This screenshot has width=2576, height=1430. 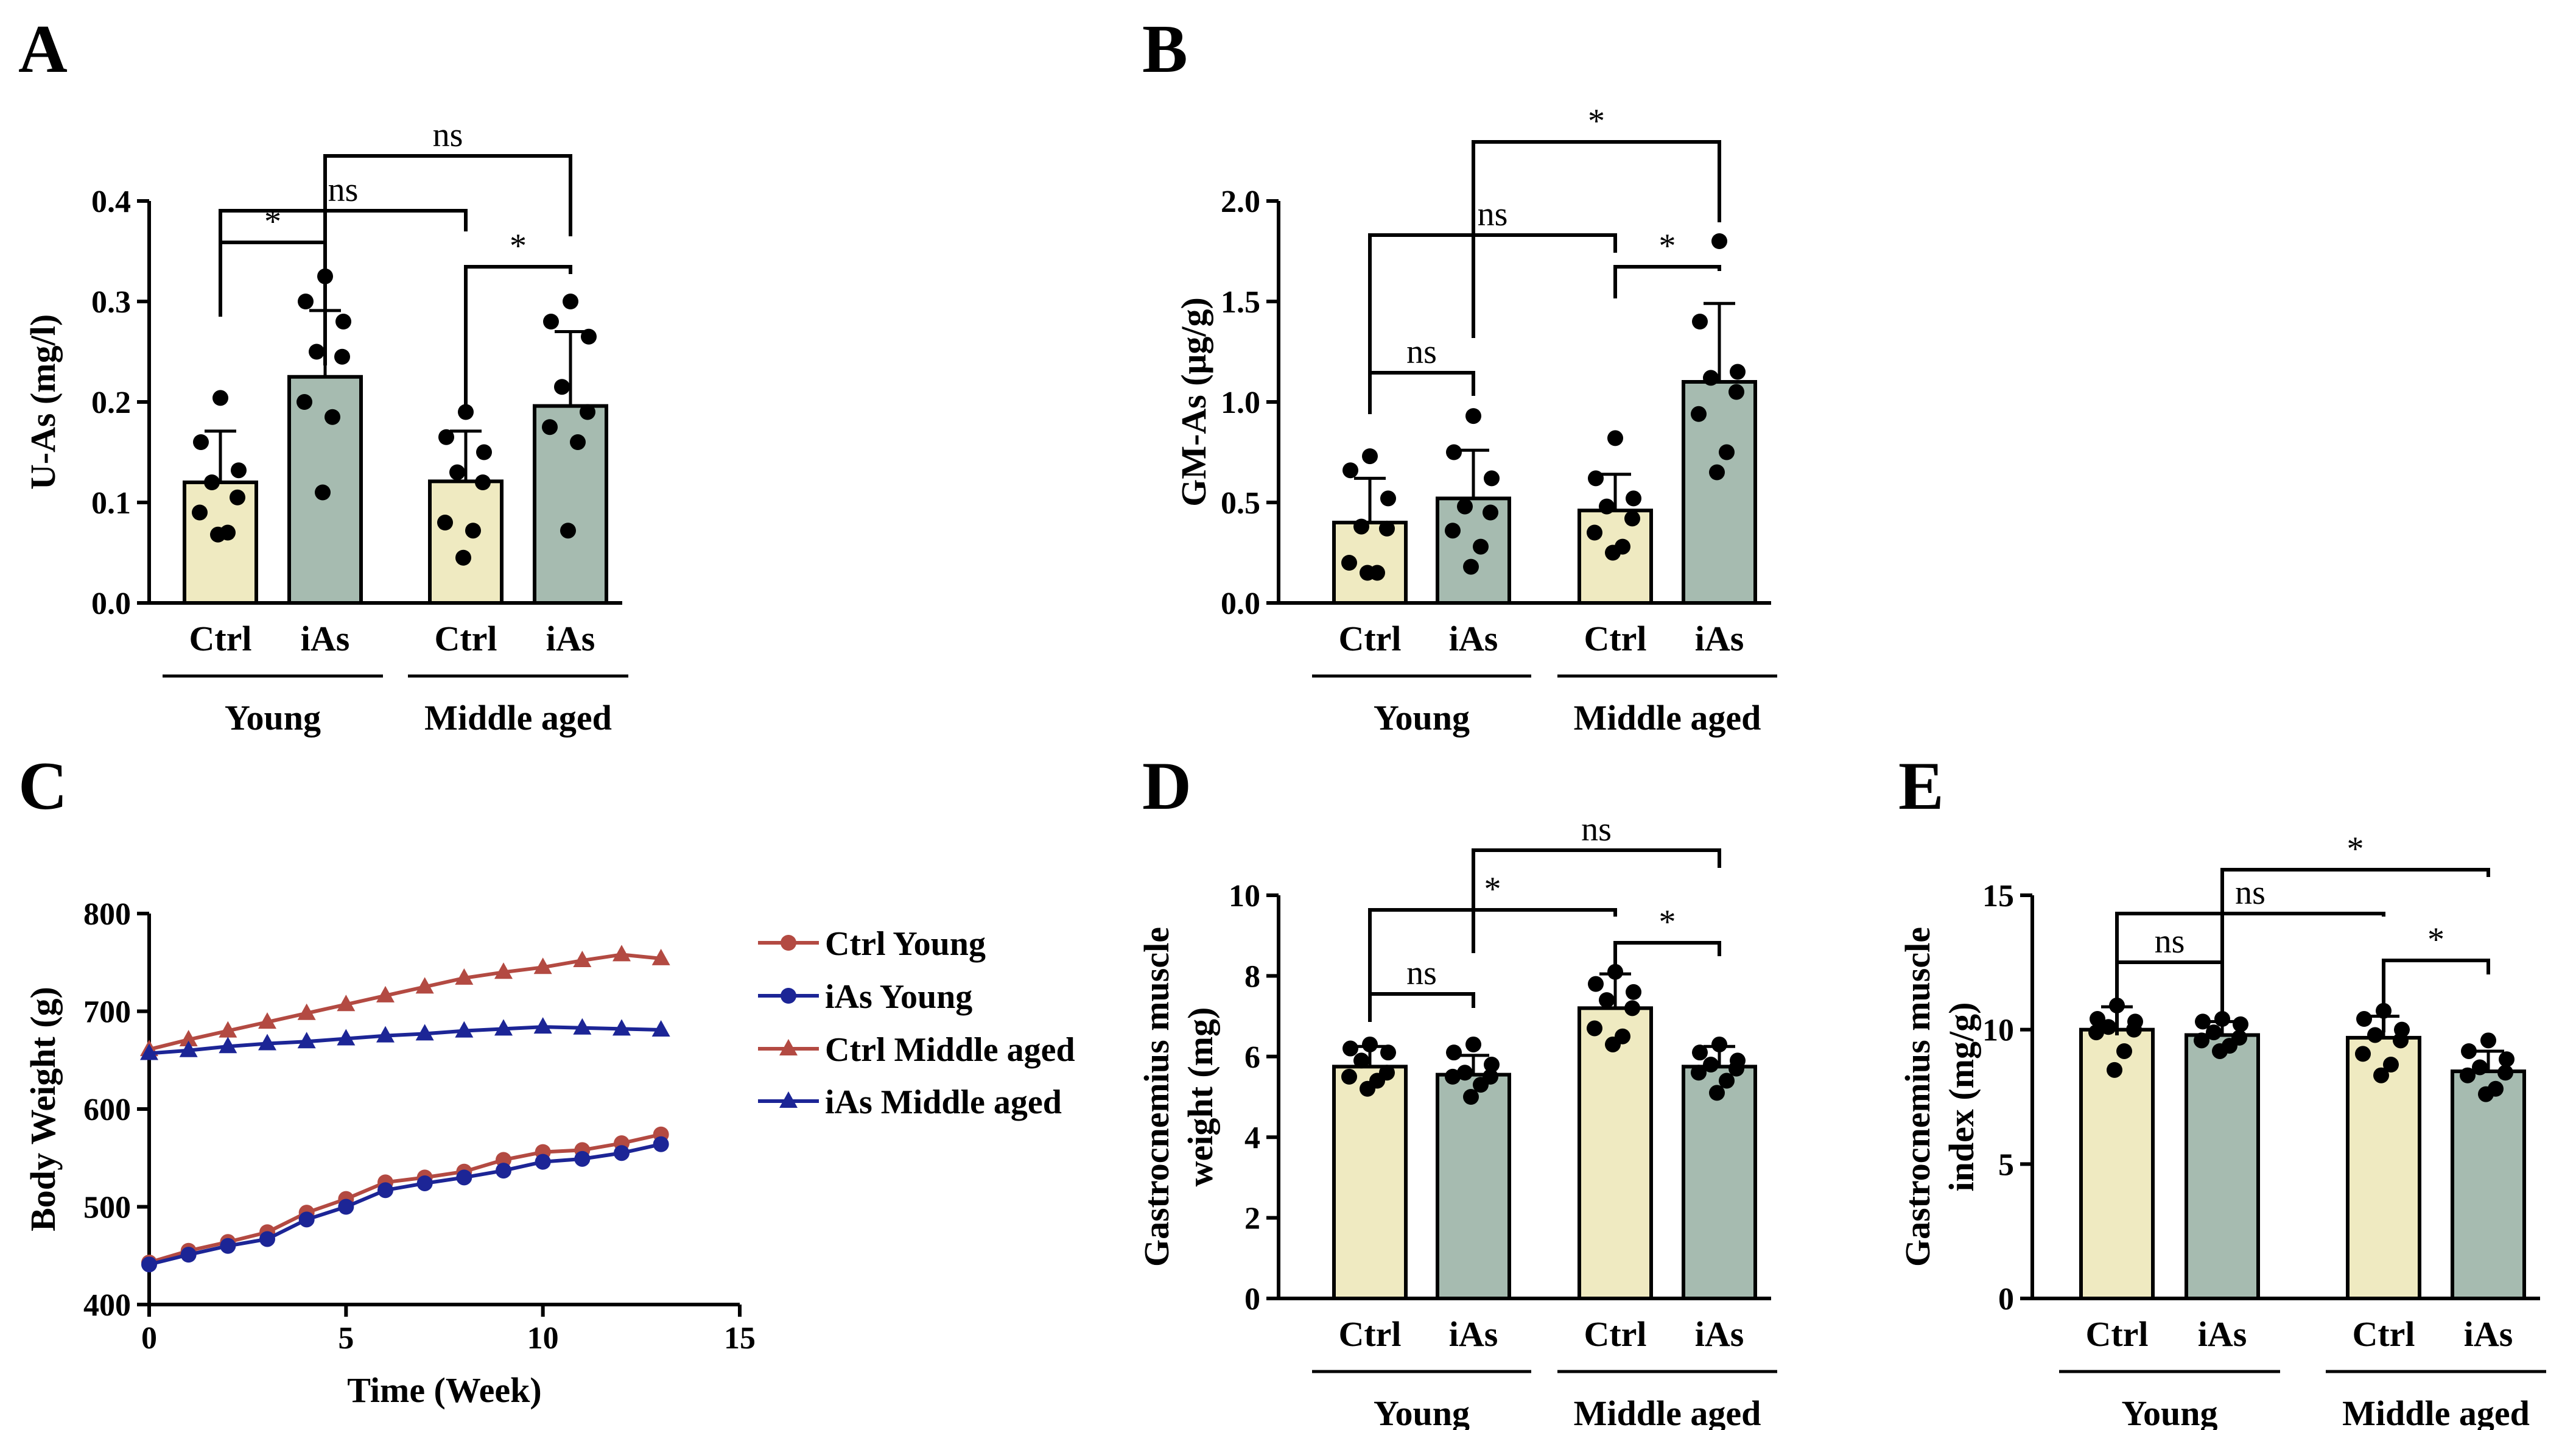 I want to click on panel-c-legend-label-2: Ctrl Middle aged, so click(x=950, y=1050).